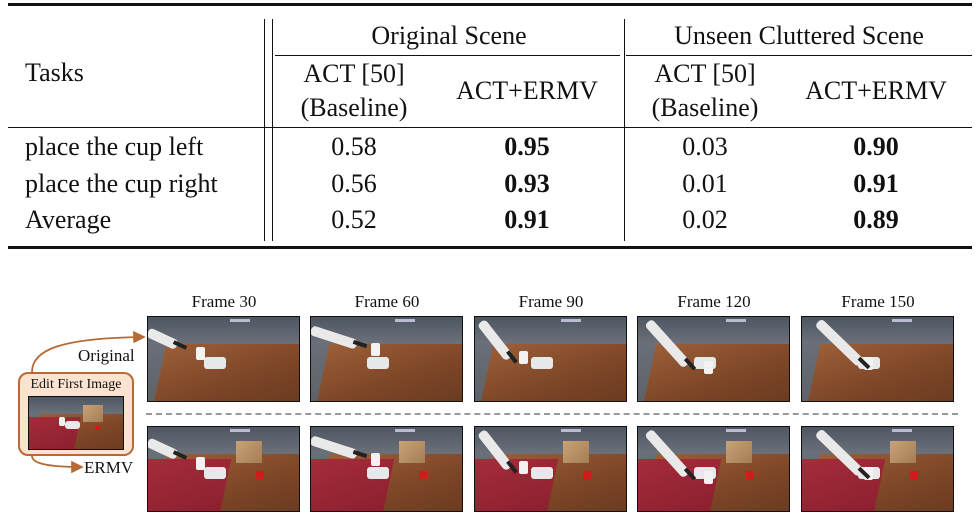 The width and height of the screenshot is (977, 513). What do you see at coordinates (447, 55) in the screenshot?
I see `group-rule-original` at bounding box center [447, 55].